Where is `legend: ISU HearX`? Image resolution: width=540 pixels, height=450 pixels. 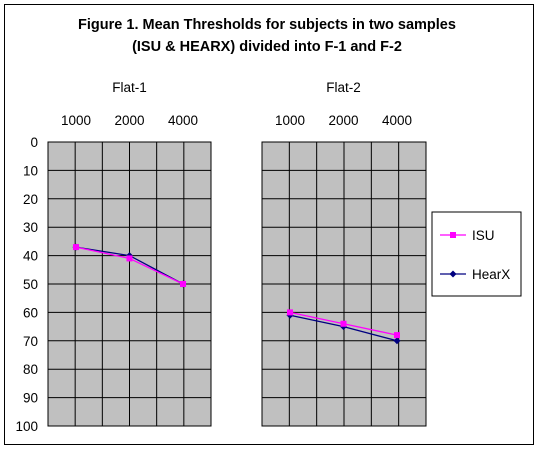 legend: ISU HearX is located at coordinates (476, 254).